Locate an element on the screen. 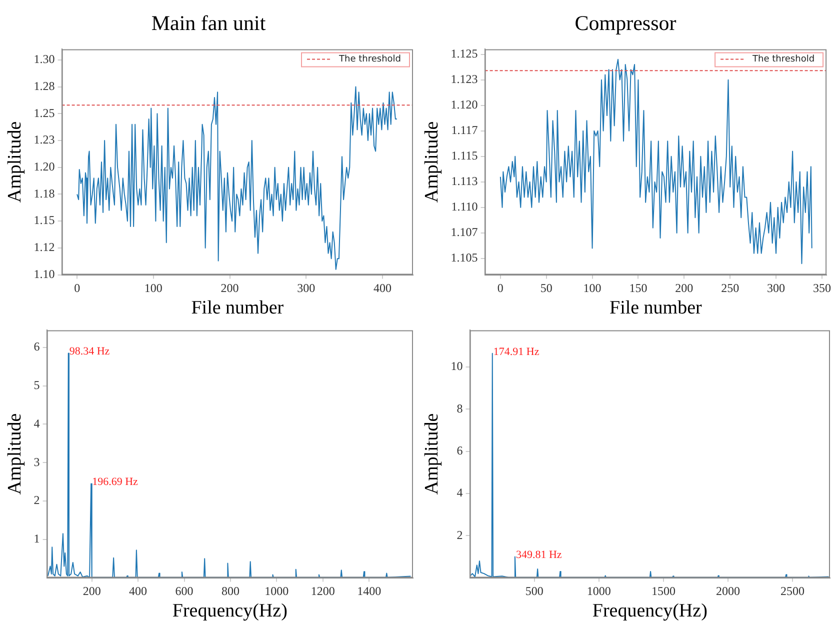 The width and height of the screenshot is (834, 623). y-tick-label: 1.12 is located at coordinates (44, 247).